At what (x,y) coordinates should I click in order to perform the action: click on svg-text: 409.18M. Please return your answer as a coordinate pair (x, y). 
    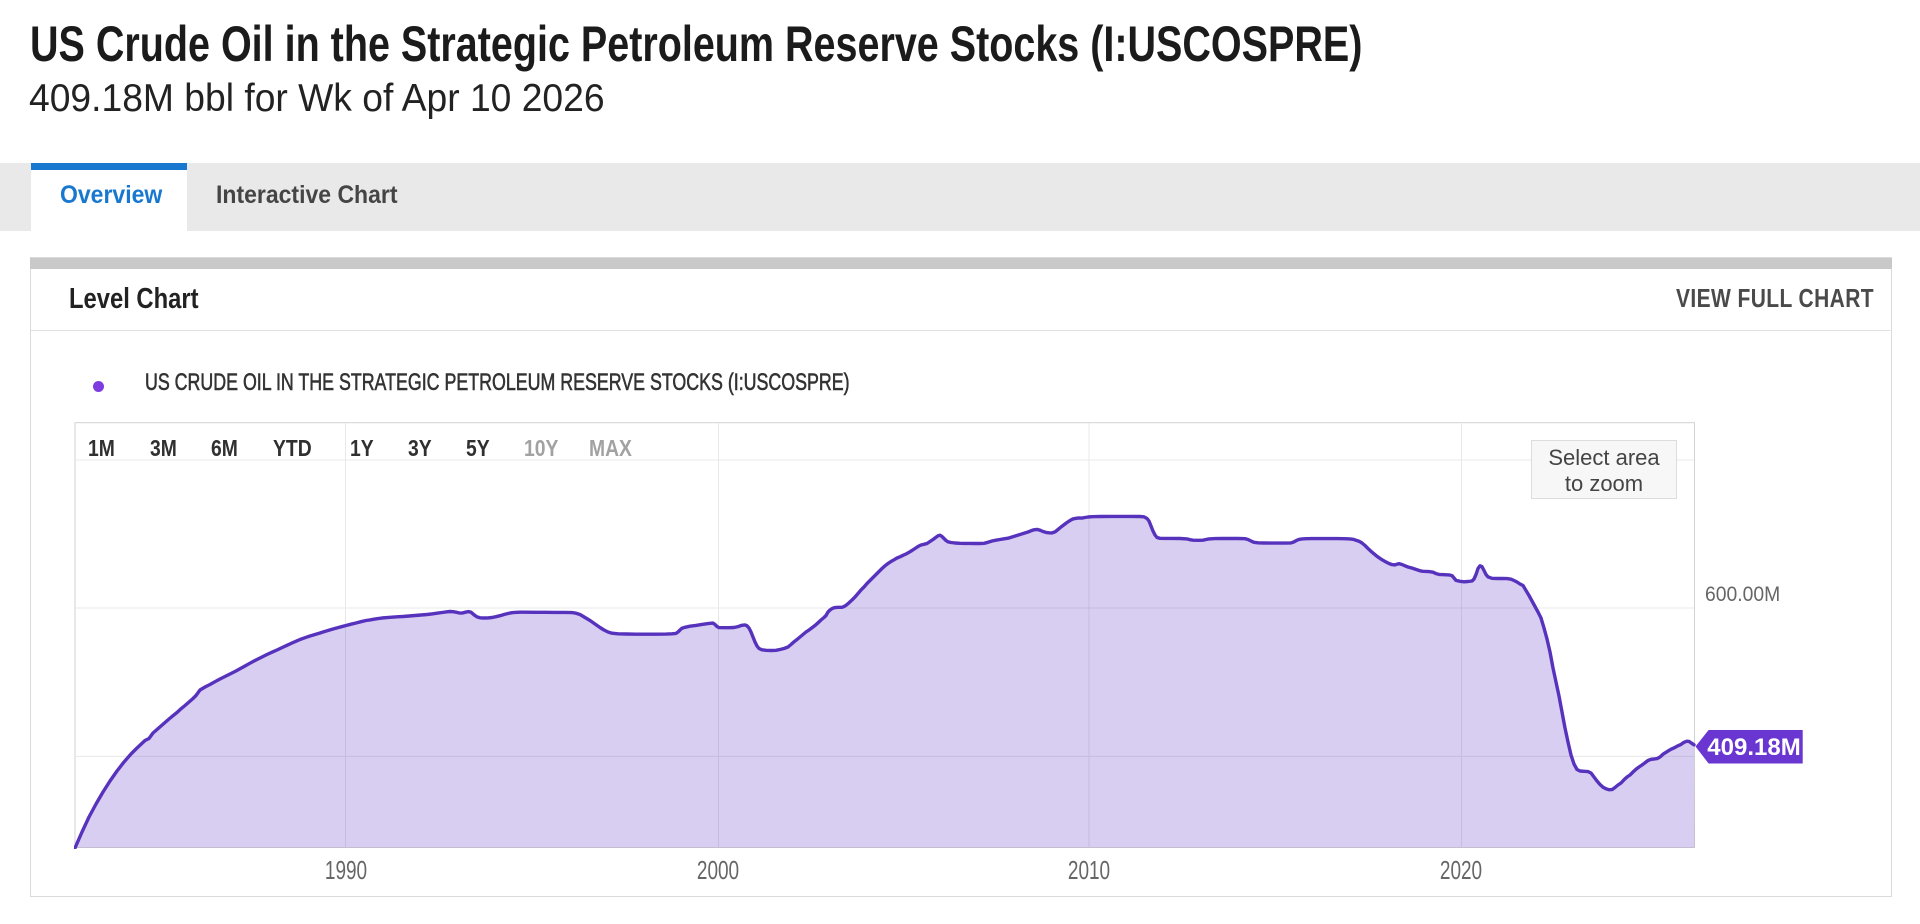
    Looking at the image, I should click on (1753, 747).